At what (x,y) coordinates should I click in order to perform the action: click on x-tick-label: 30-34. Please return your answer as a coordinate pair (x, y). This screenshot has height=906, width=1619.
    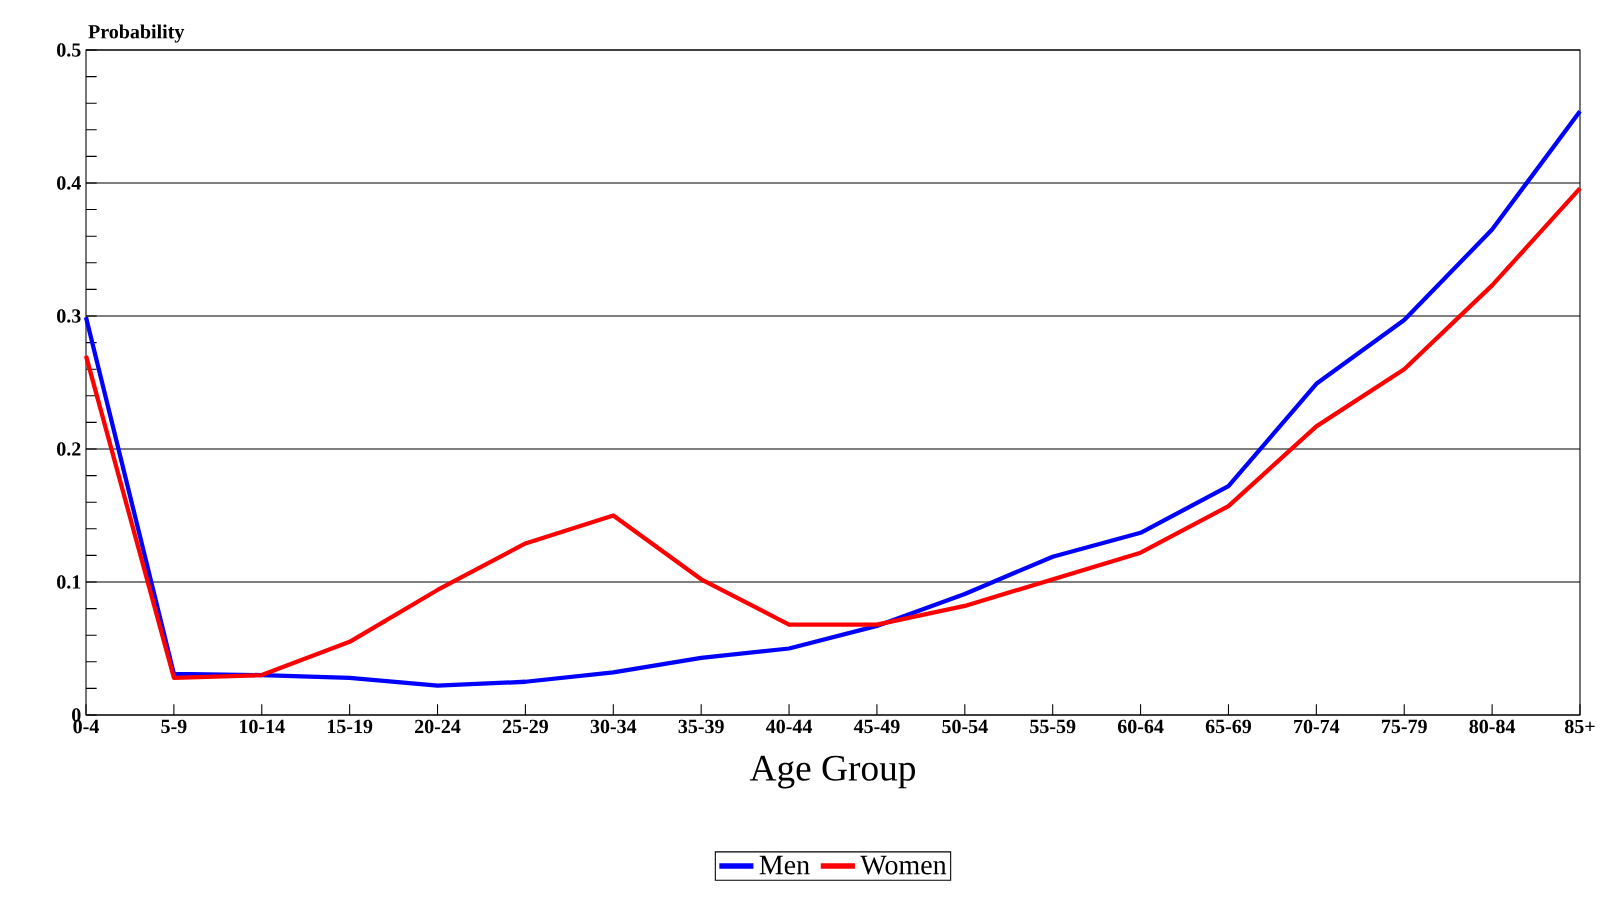
    Looking at the image, I should click on (613, 726).